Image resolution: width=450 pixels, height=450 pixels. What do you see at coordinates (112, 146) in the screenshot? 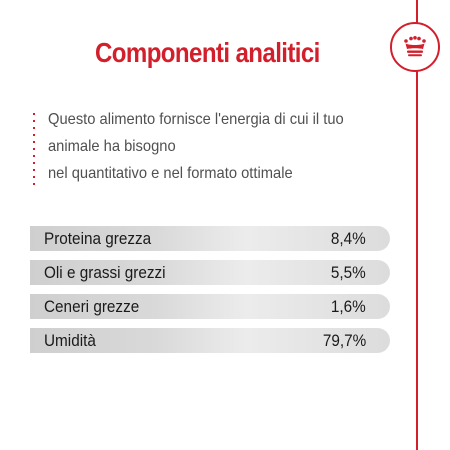
I see `description-line: animale ha bisogno` at bounding box center [112, 146].